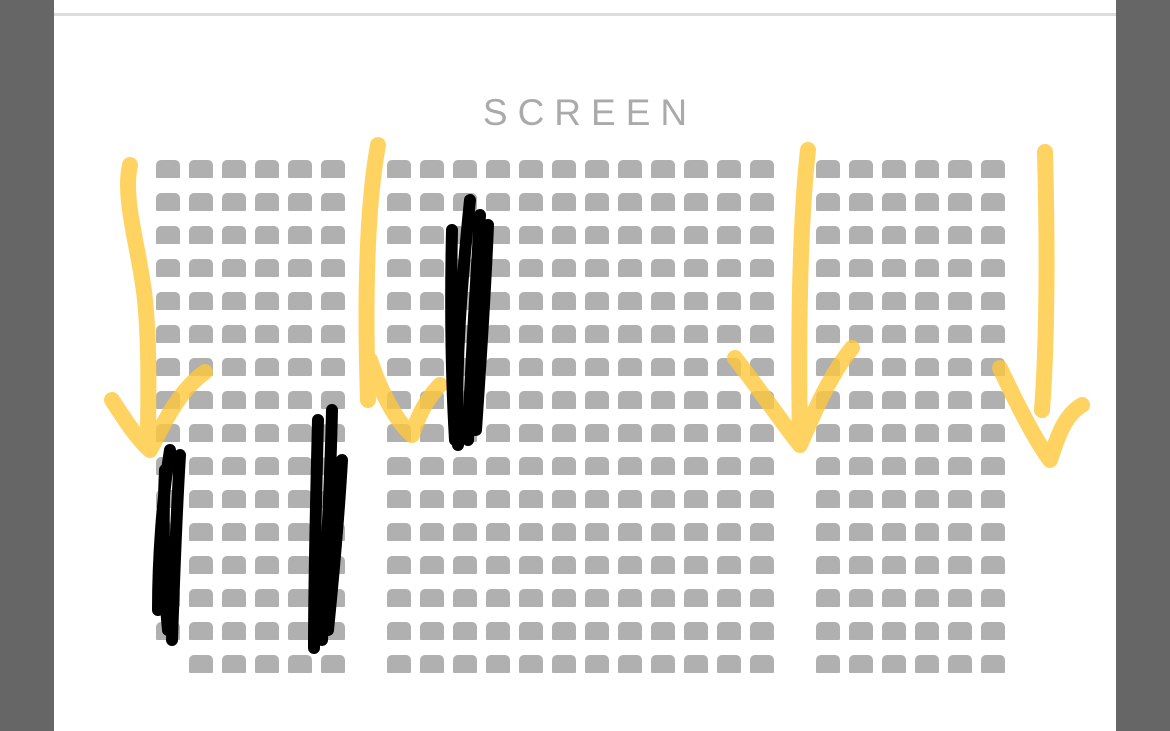 The height and width of the screenshot is (731, 1170). I want to click on seat-right-r15-c5, so click(960, 631).